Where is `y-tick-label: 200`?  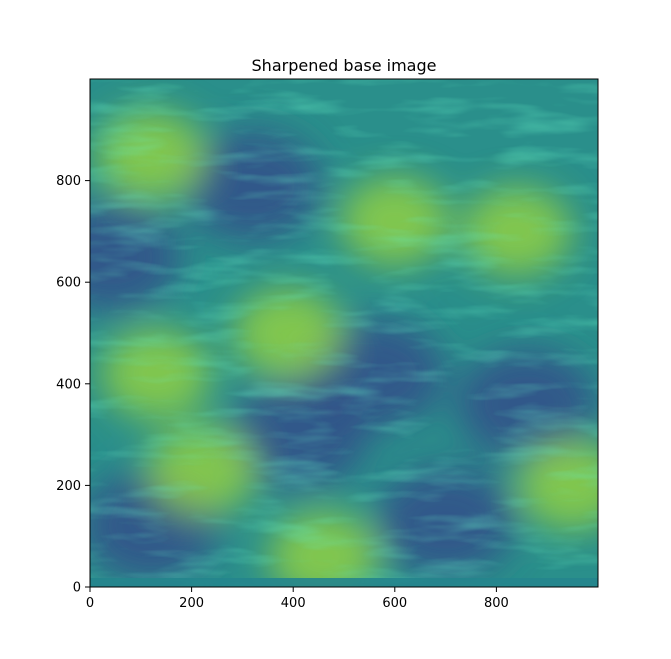
y-tick-label: 200 is located at coordinates (68, 486).